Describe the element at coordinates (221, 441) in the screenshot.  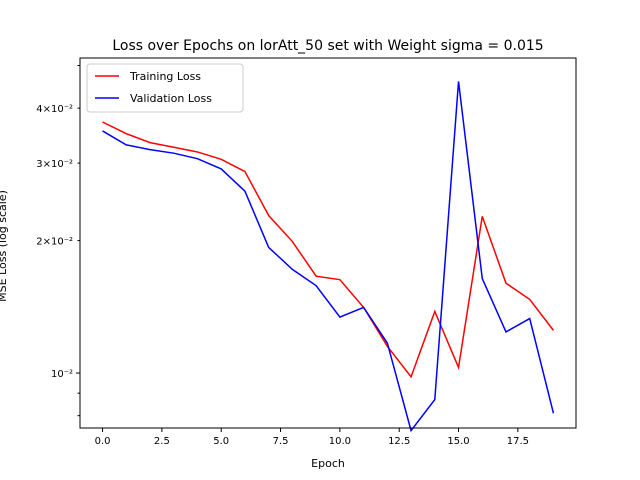
I see `x-tick-label: 5.0` at that location.